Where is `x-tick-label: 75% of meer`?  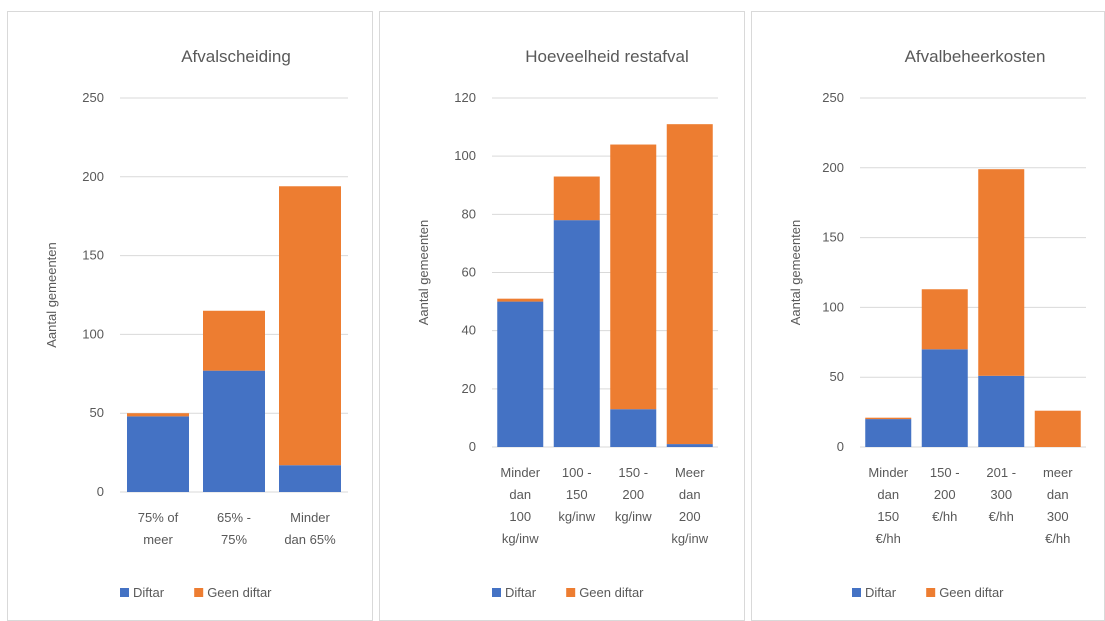 x-tick-label: 75% of meer is located at coordinates (158, 528).